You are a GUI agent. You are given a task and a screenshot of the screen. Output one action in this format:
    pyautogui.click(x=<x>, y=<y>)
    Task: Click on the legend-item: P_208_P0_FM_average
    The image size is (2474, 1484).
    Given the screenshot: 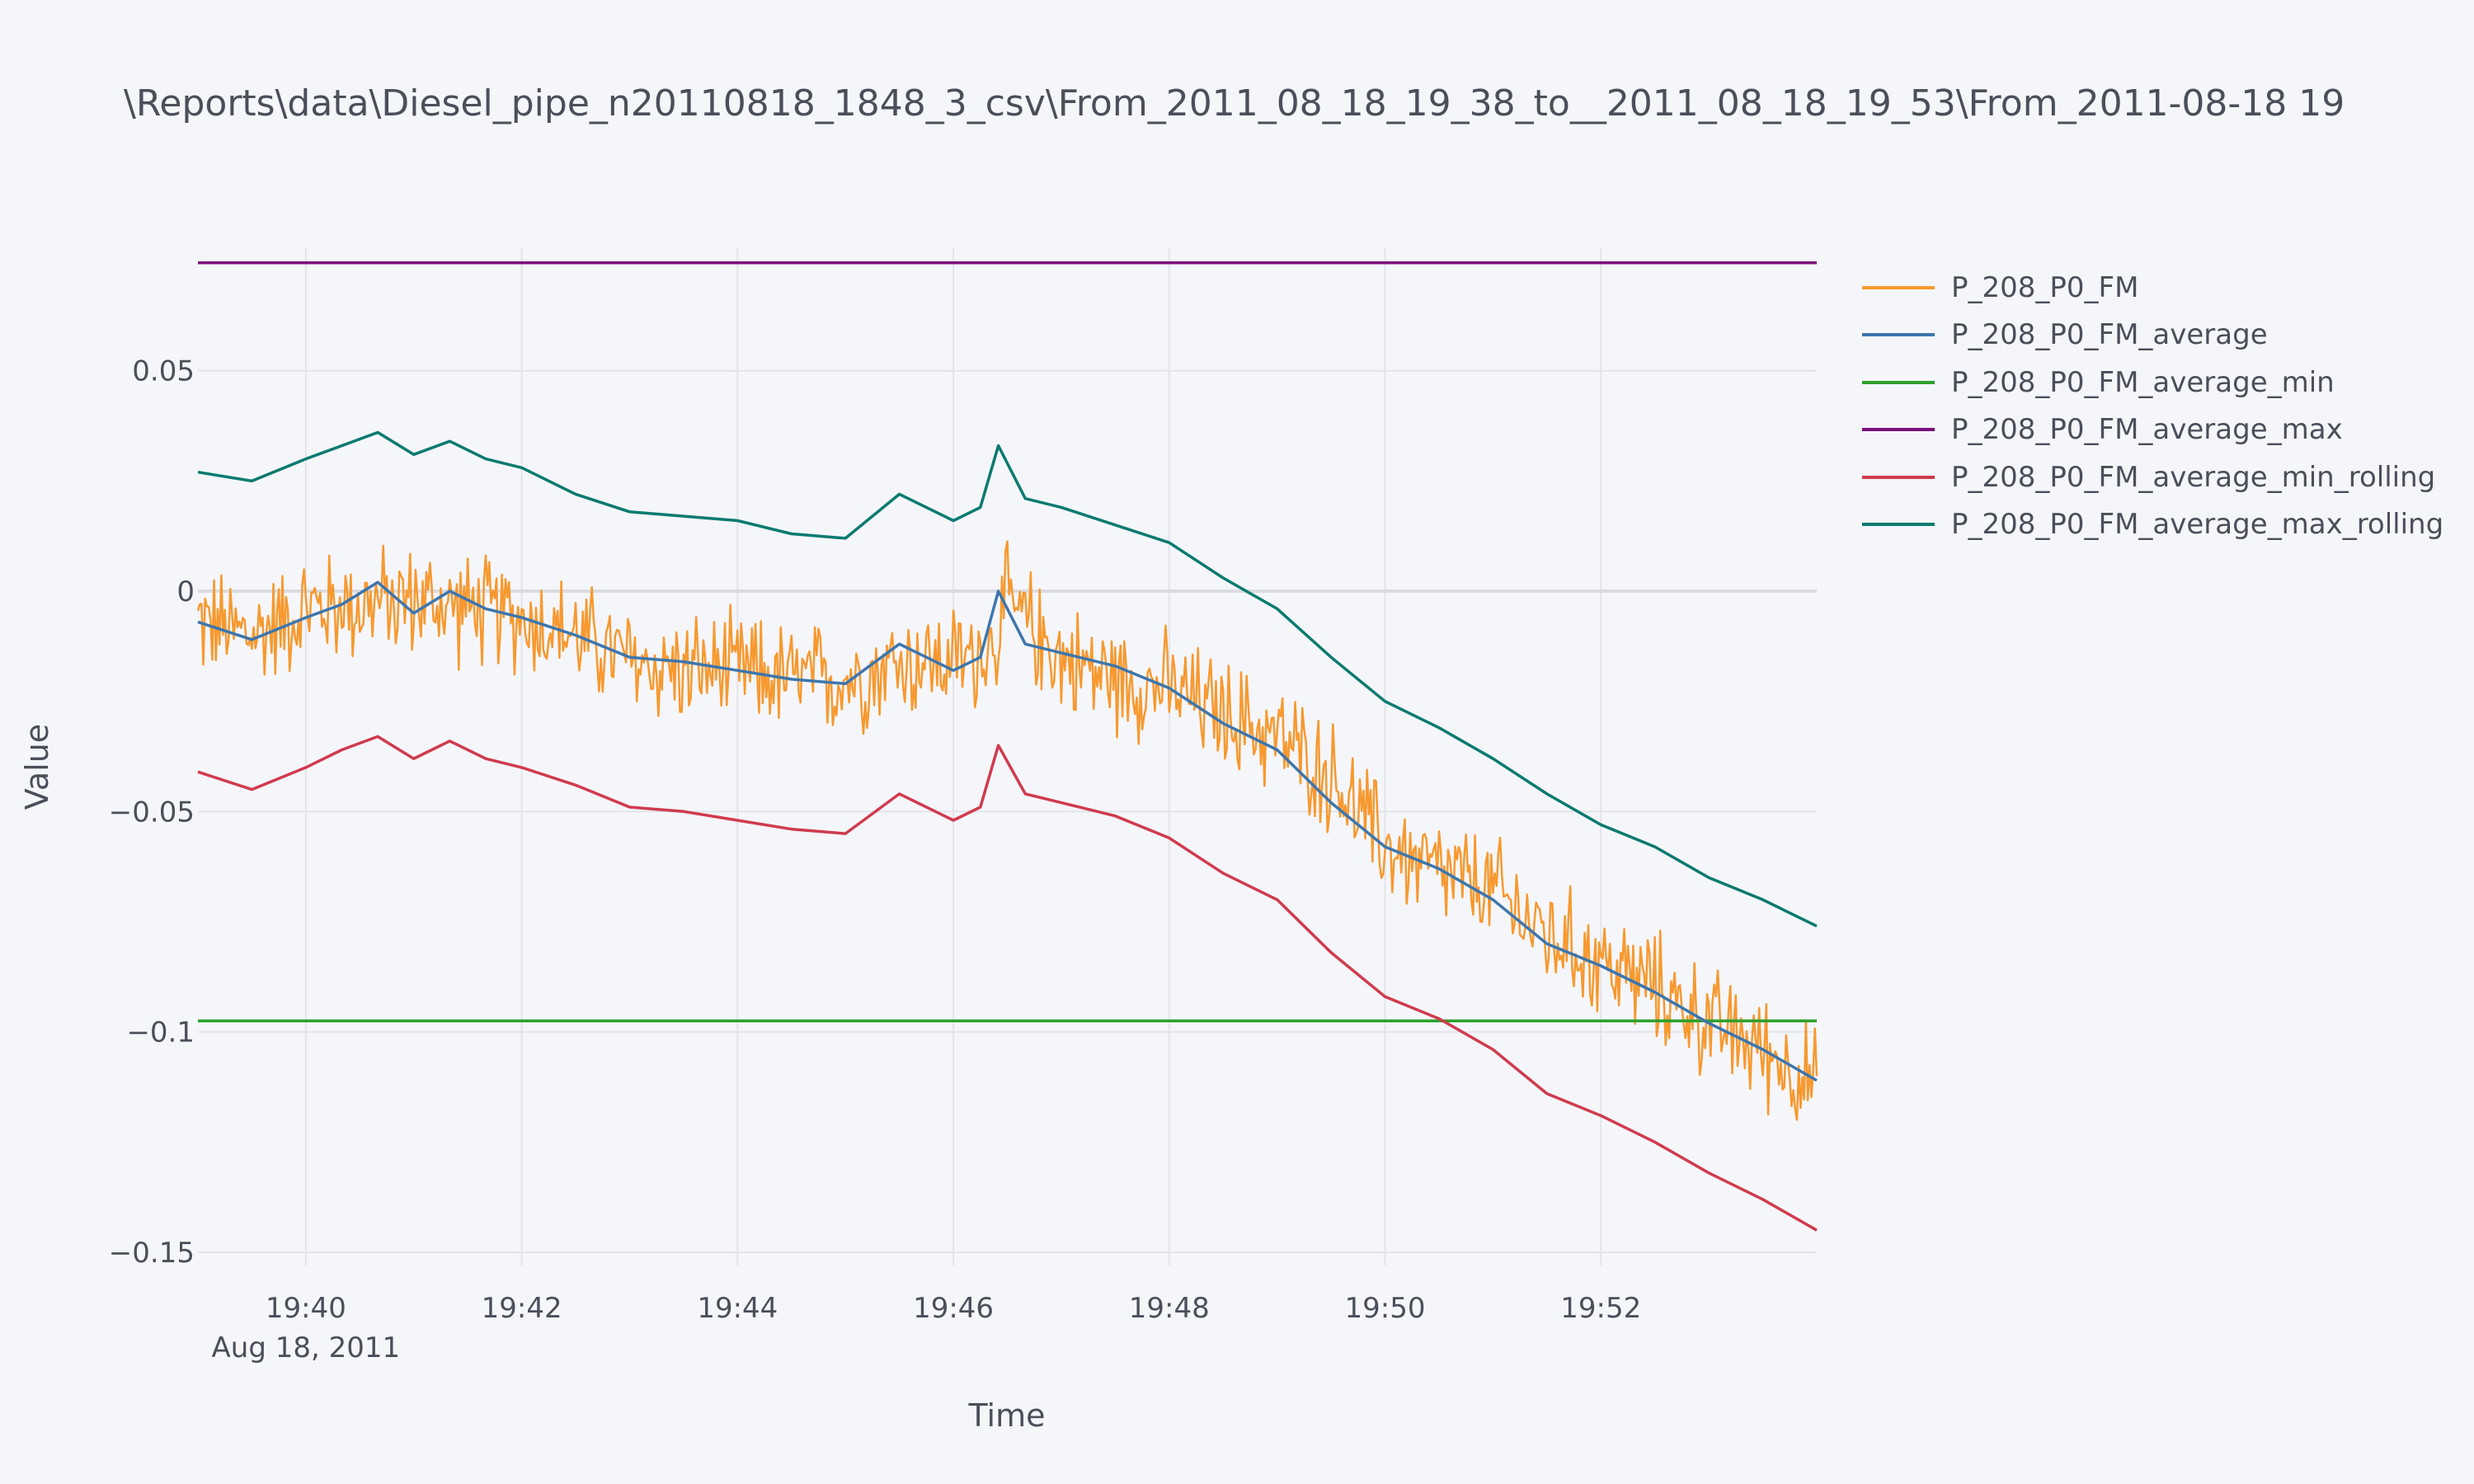 What is the action you would take?
    pyautogui.click(x=2152, y=335)
    